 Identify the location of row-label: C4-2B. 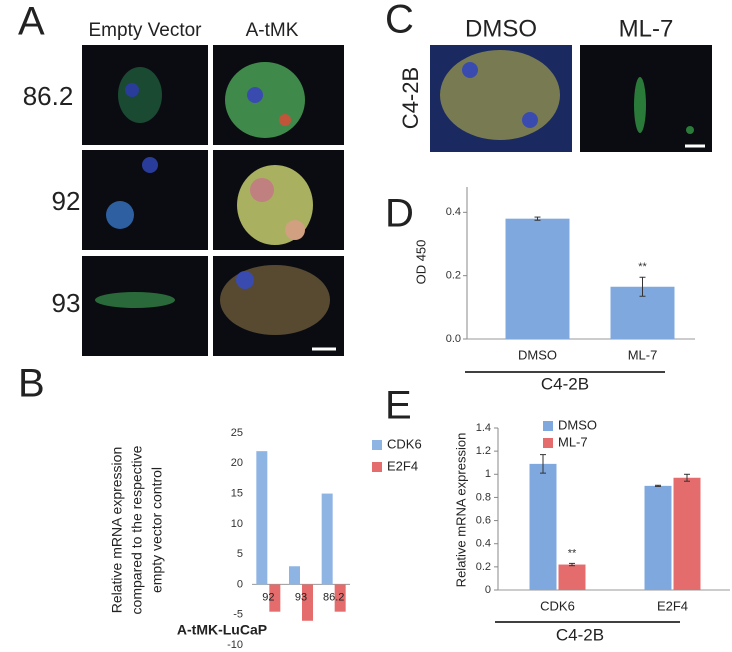
(410, 98).